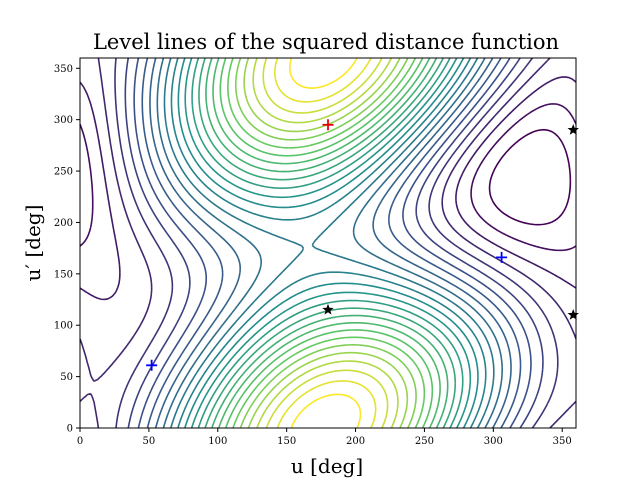 The image size is (640, 480). I want to click on x-tick-label: 150, so click(286, 441).